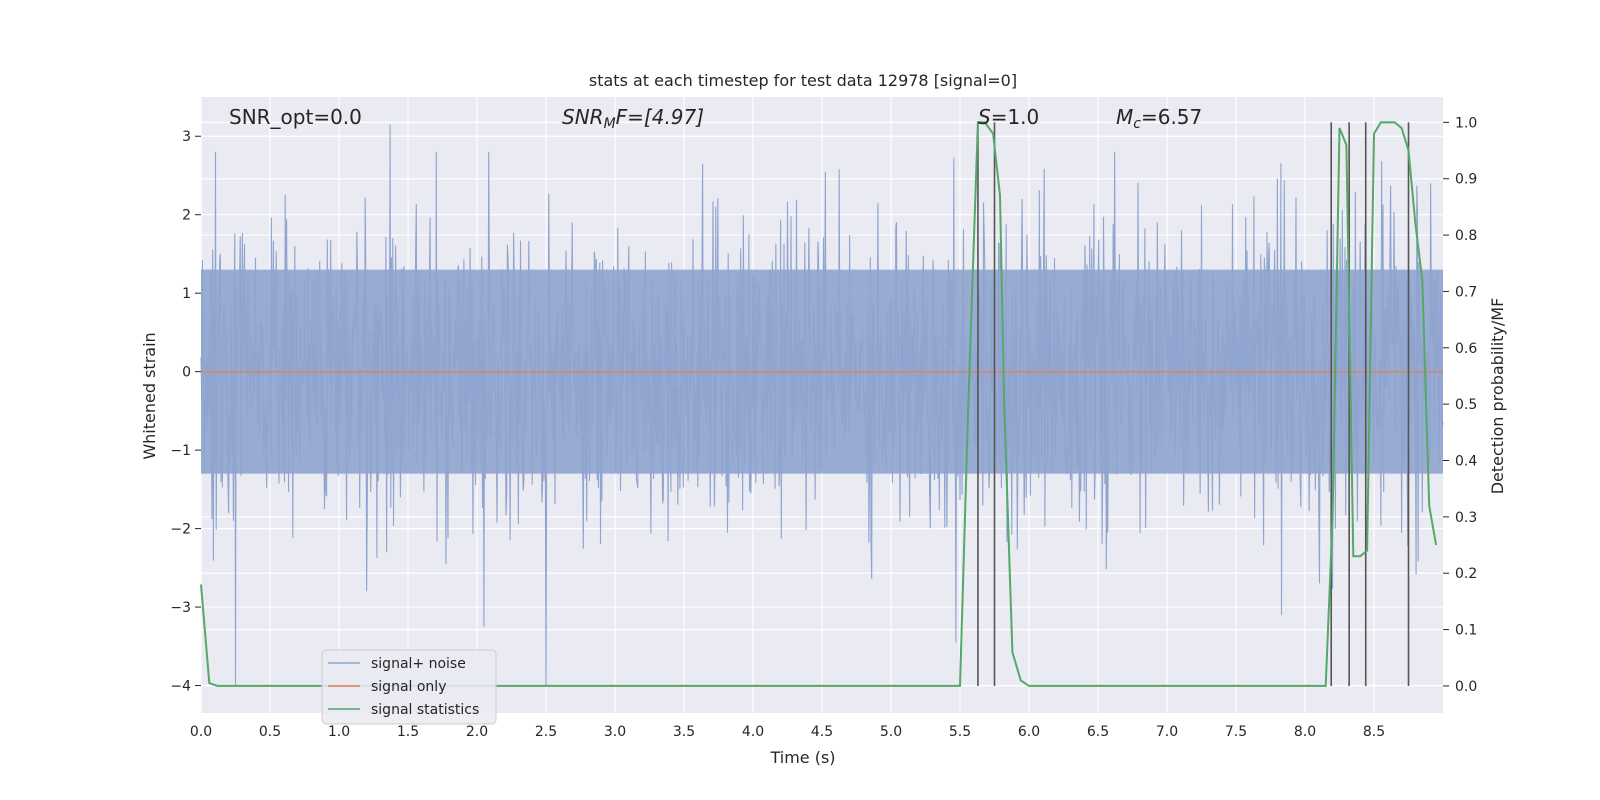  I want to click on y2-tick-label: 0.8, so click(1466, 236).